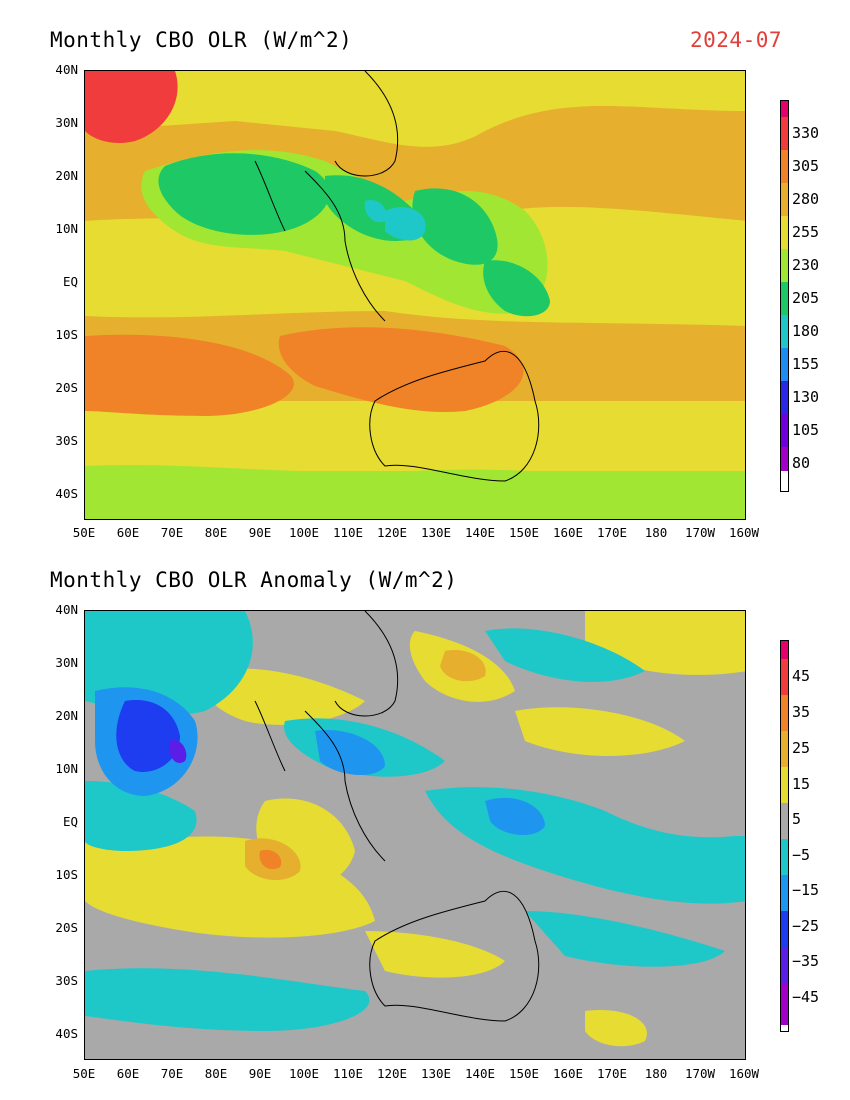 This screenshot has width=850, height=1100. I want to click on colorbar-label: −35, so click(806, 961).